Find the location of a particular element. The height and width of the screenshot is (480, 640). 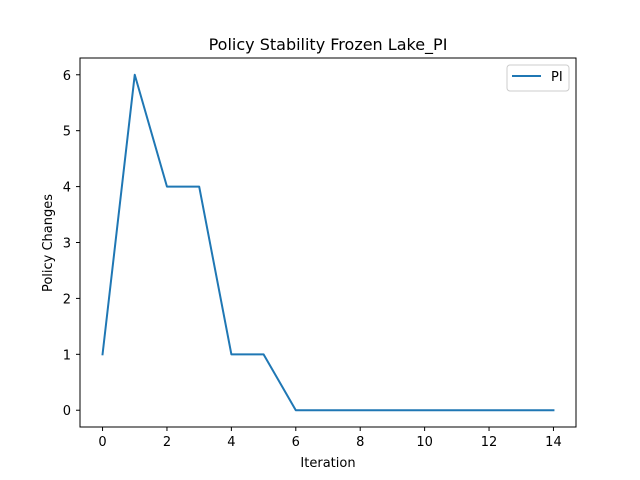

x-tick-label: 14 is located at coordinates (553, 442).